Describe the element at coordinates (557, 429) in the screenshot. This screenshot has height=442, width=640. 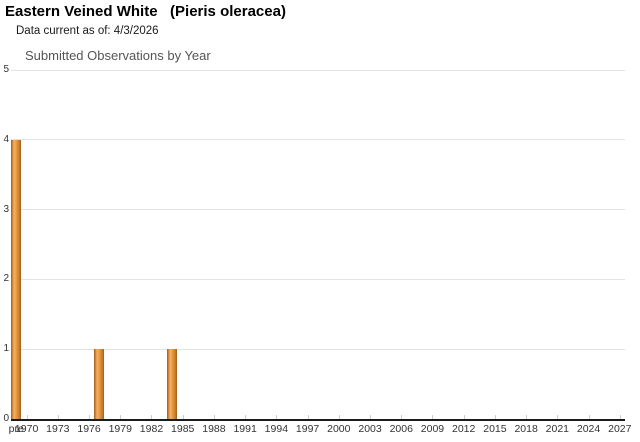
I see `x-axis-tick-label-2021: 2021` at that location.